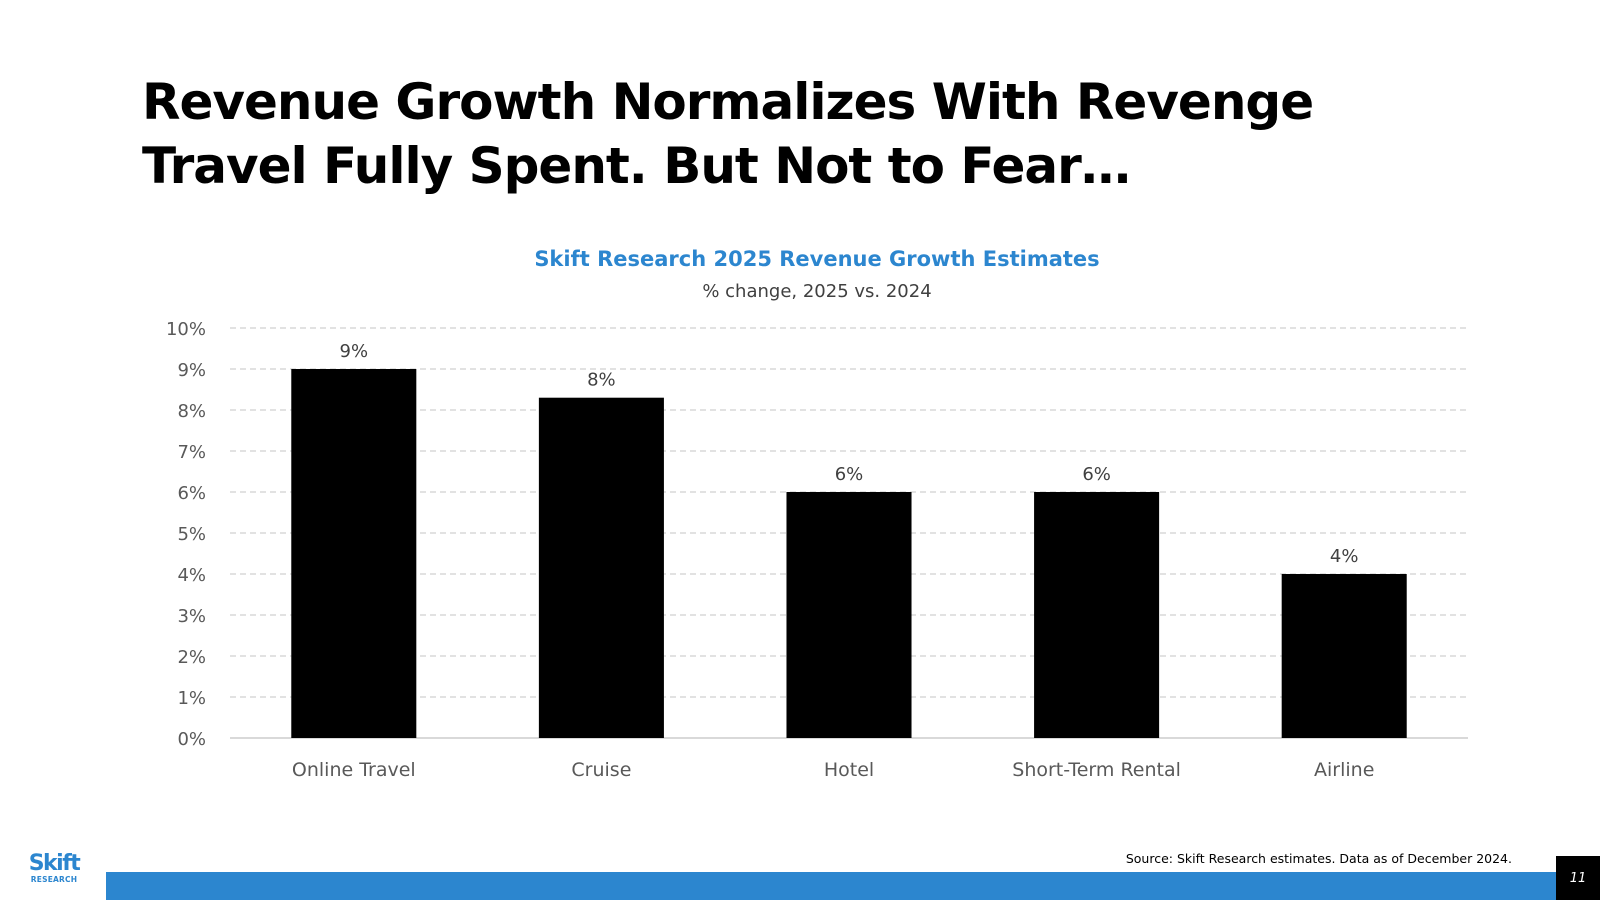 Image resolution: width=1600 pixels, height=900 pixels. I want to click on skift-research-logo: Skift RESEARCH, so click(54, 869).